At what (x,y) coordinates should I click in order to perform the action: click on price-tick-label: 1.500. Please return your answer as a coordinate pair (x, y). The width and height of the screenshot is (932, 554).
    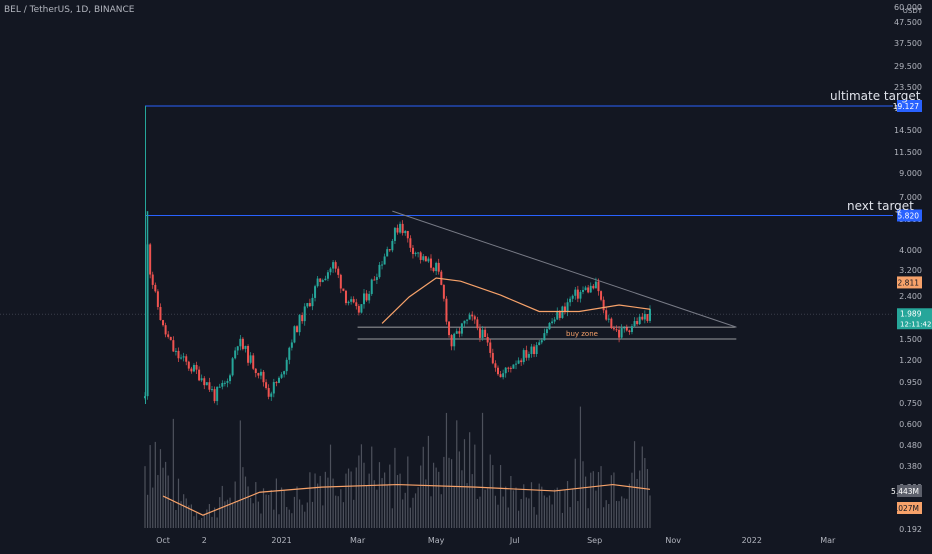
    Looking at the image, I should click on (910, 339).